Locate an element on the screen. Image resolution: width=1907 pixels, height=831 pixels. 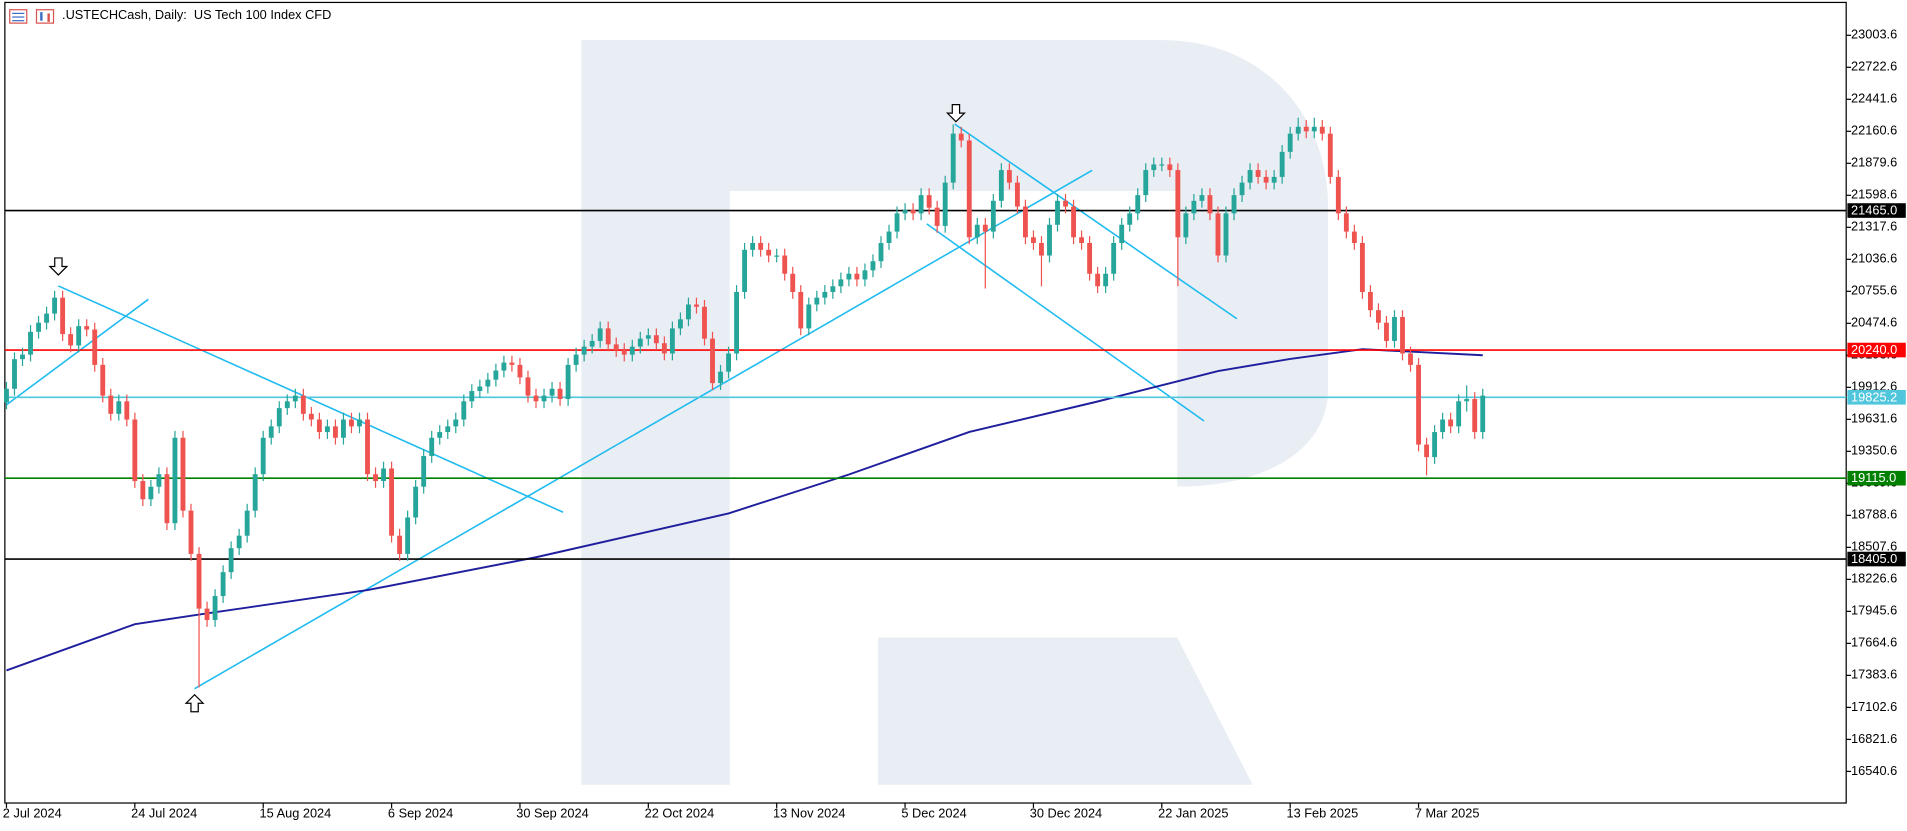
icon is located at coordinates (45, 16).